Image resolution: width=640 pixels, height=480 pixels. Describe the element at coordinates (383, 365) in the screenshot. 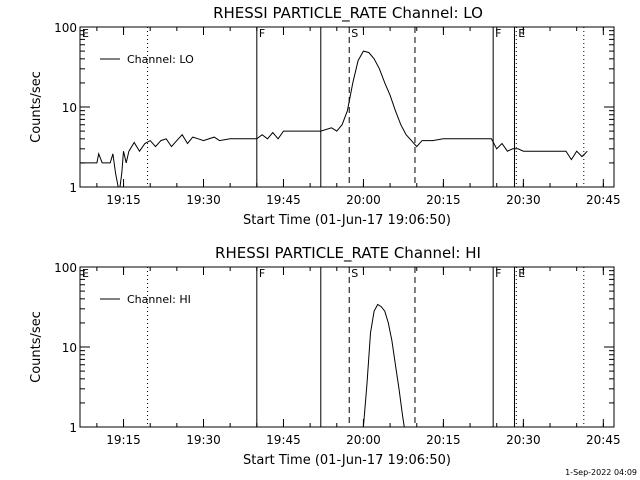

I see `series-line-channel-hi` at that location.